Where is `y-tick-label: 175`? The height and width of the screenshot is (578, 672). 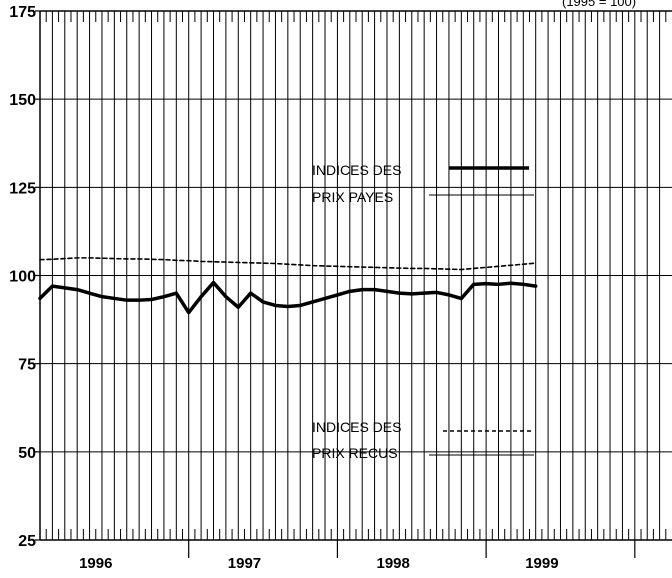 y-tick-label: 175 is located at coordinates (22, 12).